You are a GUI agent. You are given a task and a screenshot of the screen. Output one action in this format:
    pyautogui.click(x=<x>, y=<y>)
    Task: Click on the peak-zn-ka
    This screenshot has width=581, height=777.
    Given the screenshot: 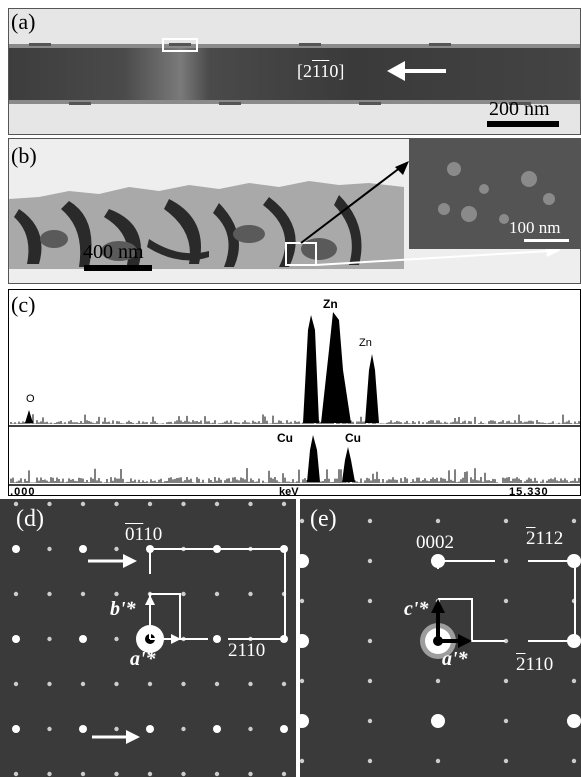 What is the action you would take?
    pyautogui.click(x=336, y=367)
    